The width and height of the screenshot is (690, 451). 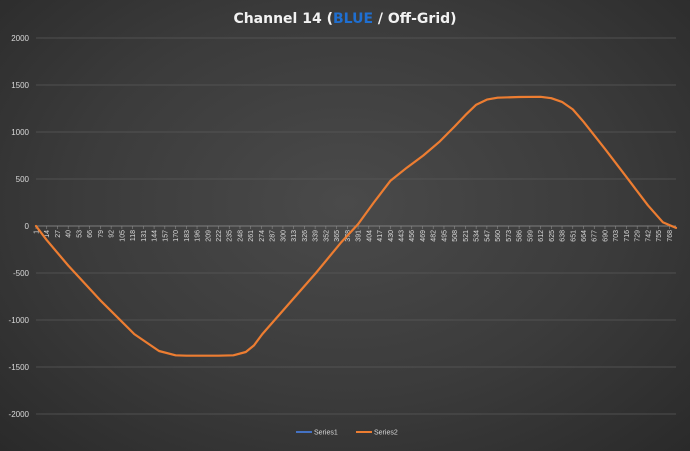 I want to click on legend-label-series1: Series1, so click(x=326, y=433).